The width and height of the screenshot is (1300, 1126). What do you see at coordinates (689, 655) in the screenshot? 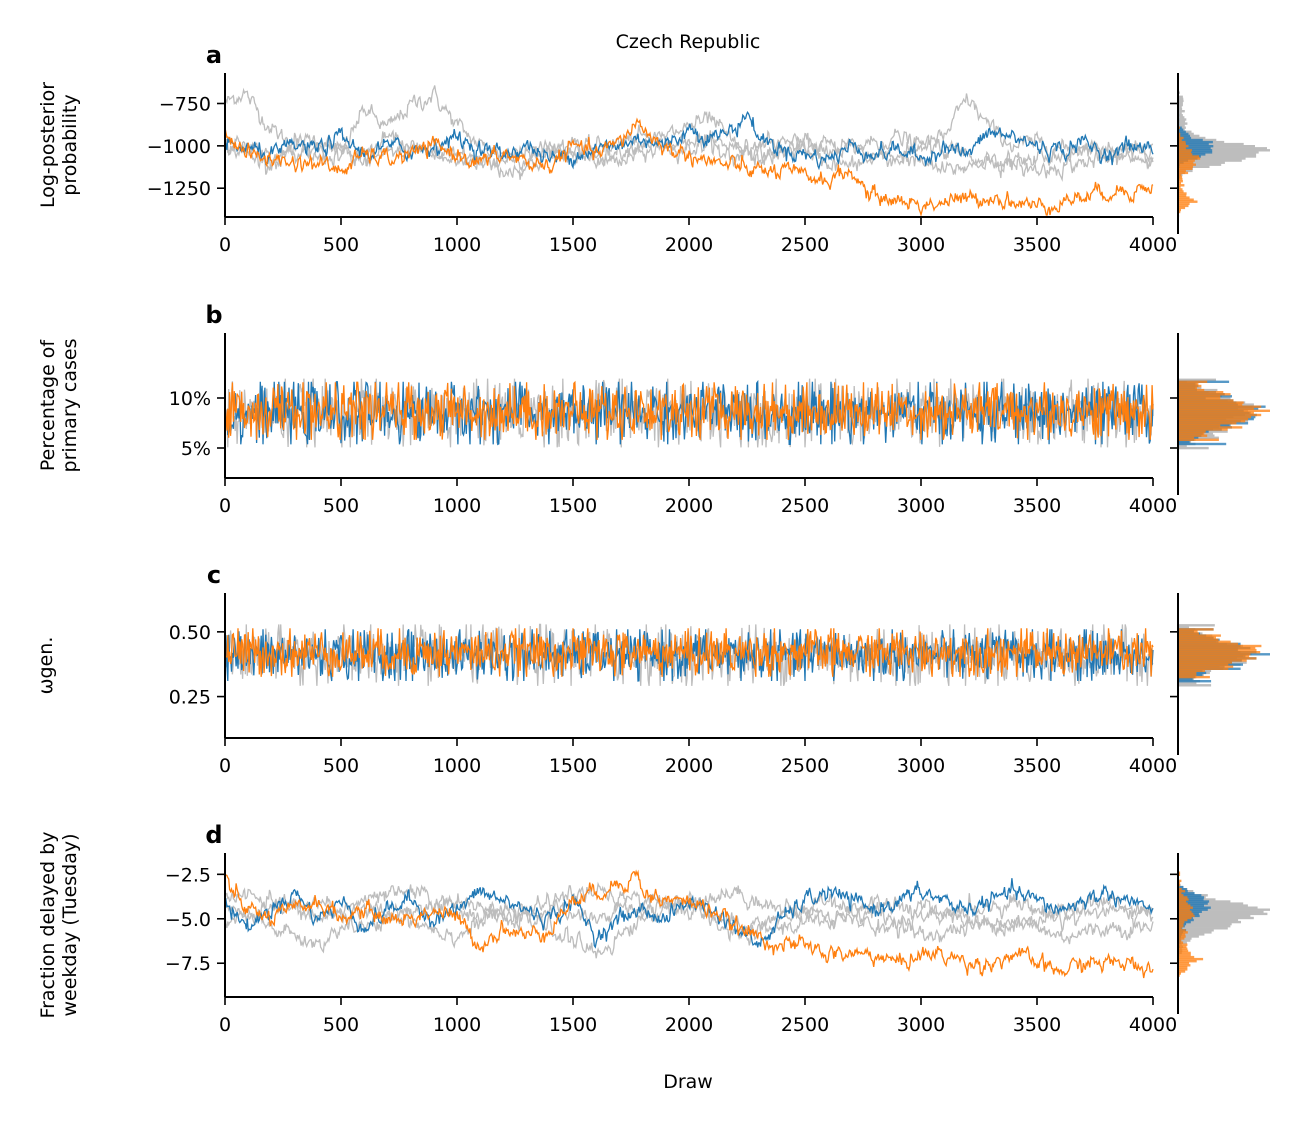
I see `traces-c` at bounding box center [689, 655].